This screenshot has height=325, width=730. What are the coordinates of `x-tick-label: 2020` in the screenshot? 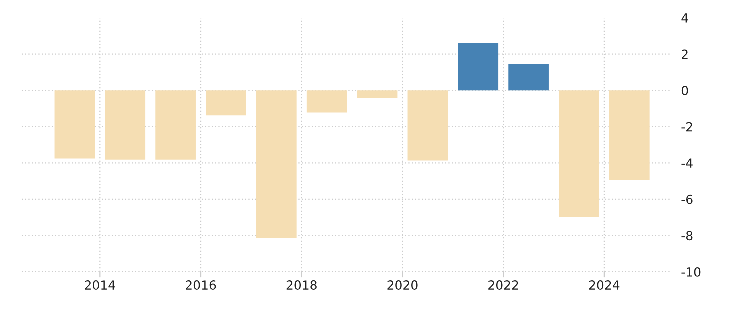 It's located at (403, 285).